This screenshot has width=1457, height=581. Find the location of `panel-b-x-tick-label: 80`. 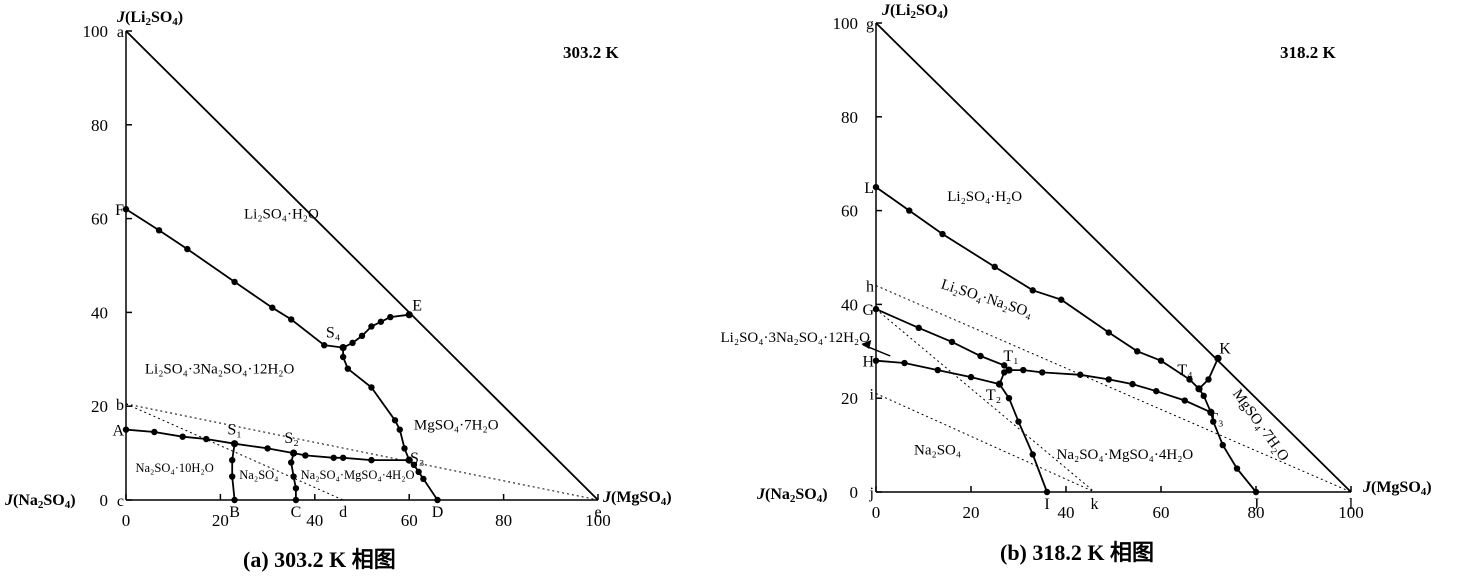

panel-b-x-tick-label: 80 is located at coordinates (1256, 512).